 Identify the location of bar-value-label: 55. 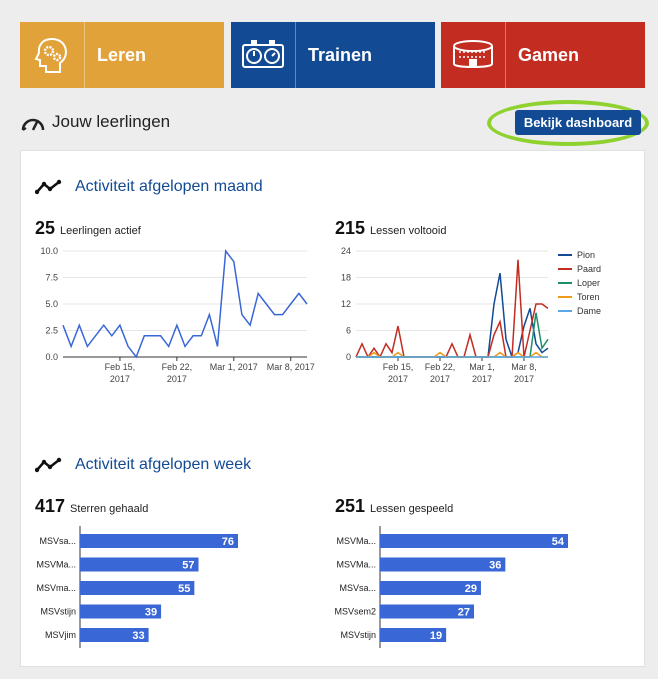
(184, 589).